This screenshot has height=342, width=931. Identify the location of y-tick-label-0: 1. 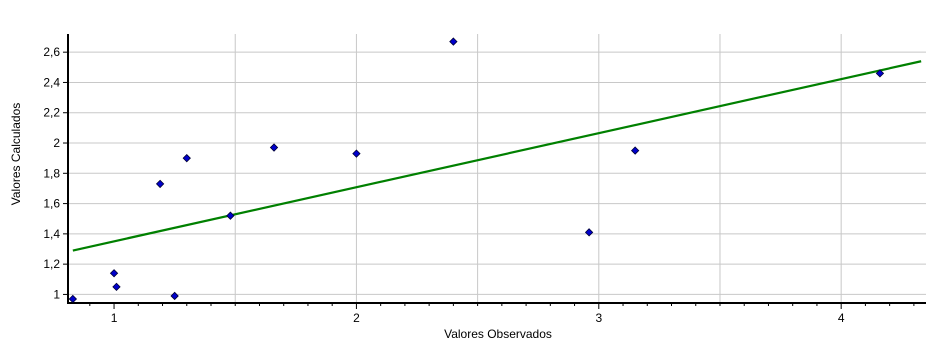
(56, 294).